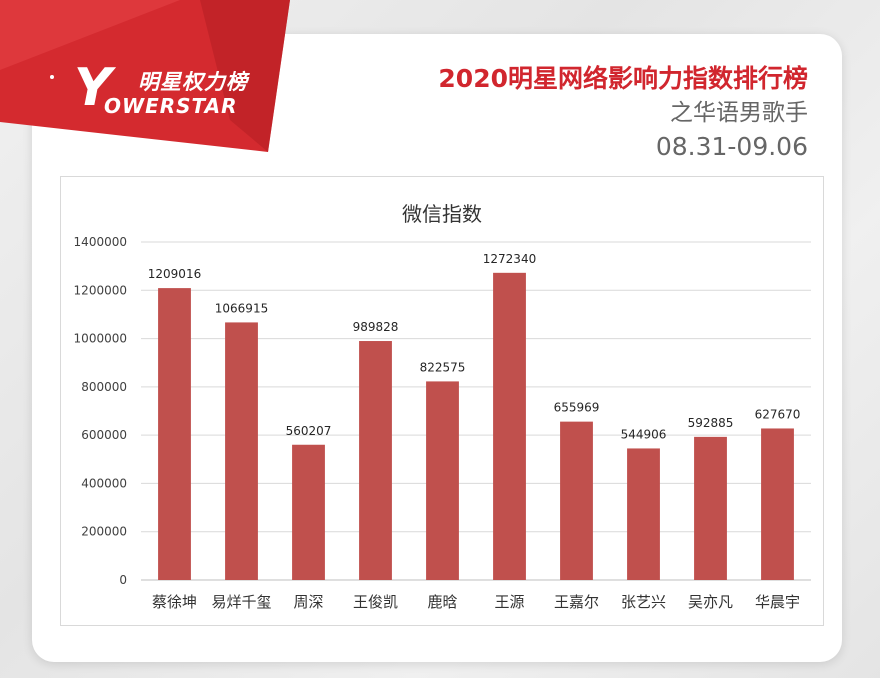 The height and width of the screenshot is (678, 880). Describe the element at coordinates (577, 408) in the screenshot. I see `bar-value-label: 655969` at that location.